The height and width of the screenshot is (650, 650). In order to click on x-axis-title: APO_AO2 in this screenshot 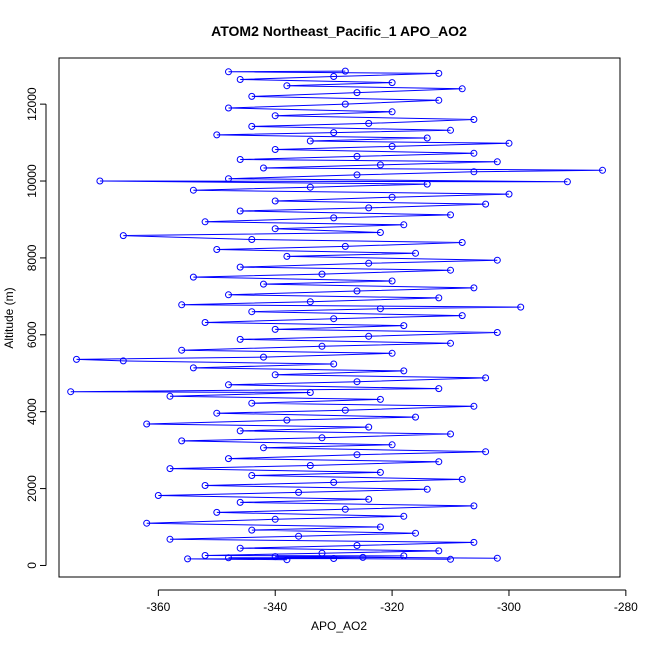, I will do `click(339, 626)`.